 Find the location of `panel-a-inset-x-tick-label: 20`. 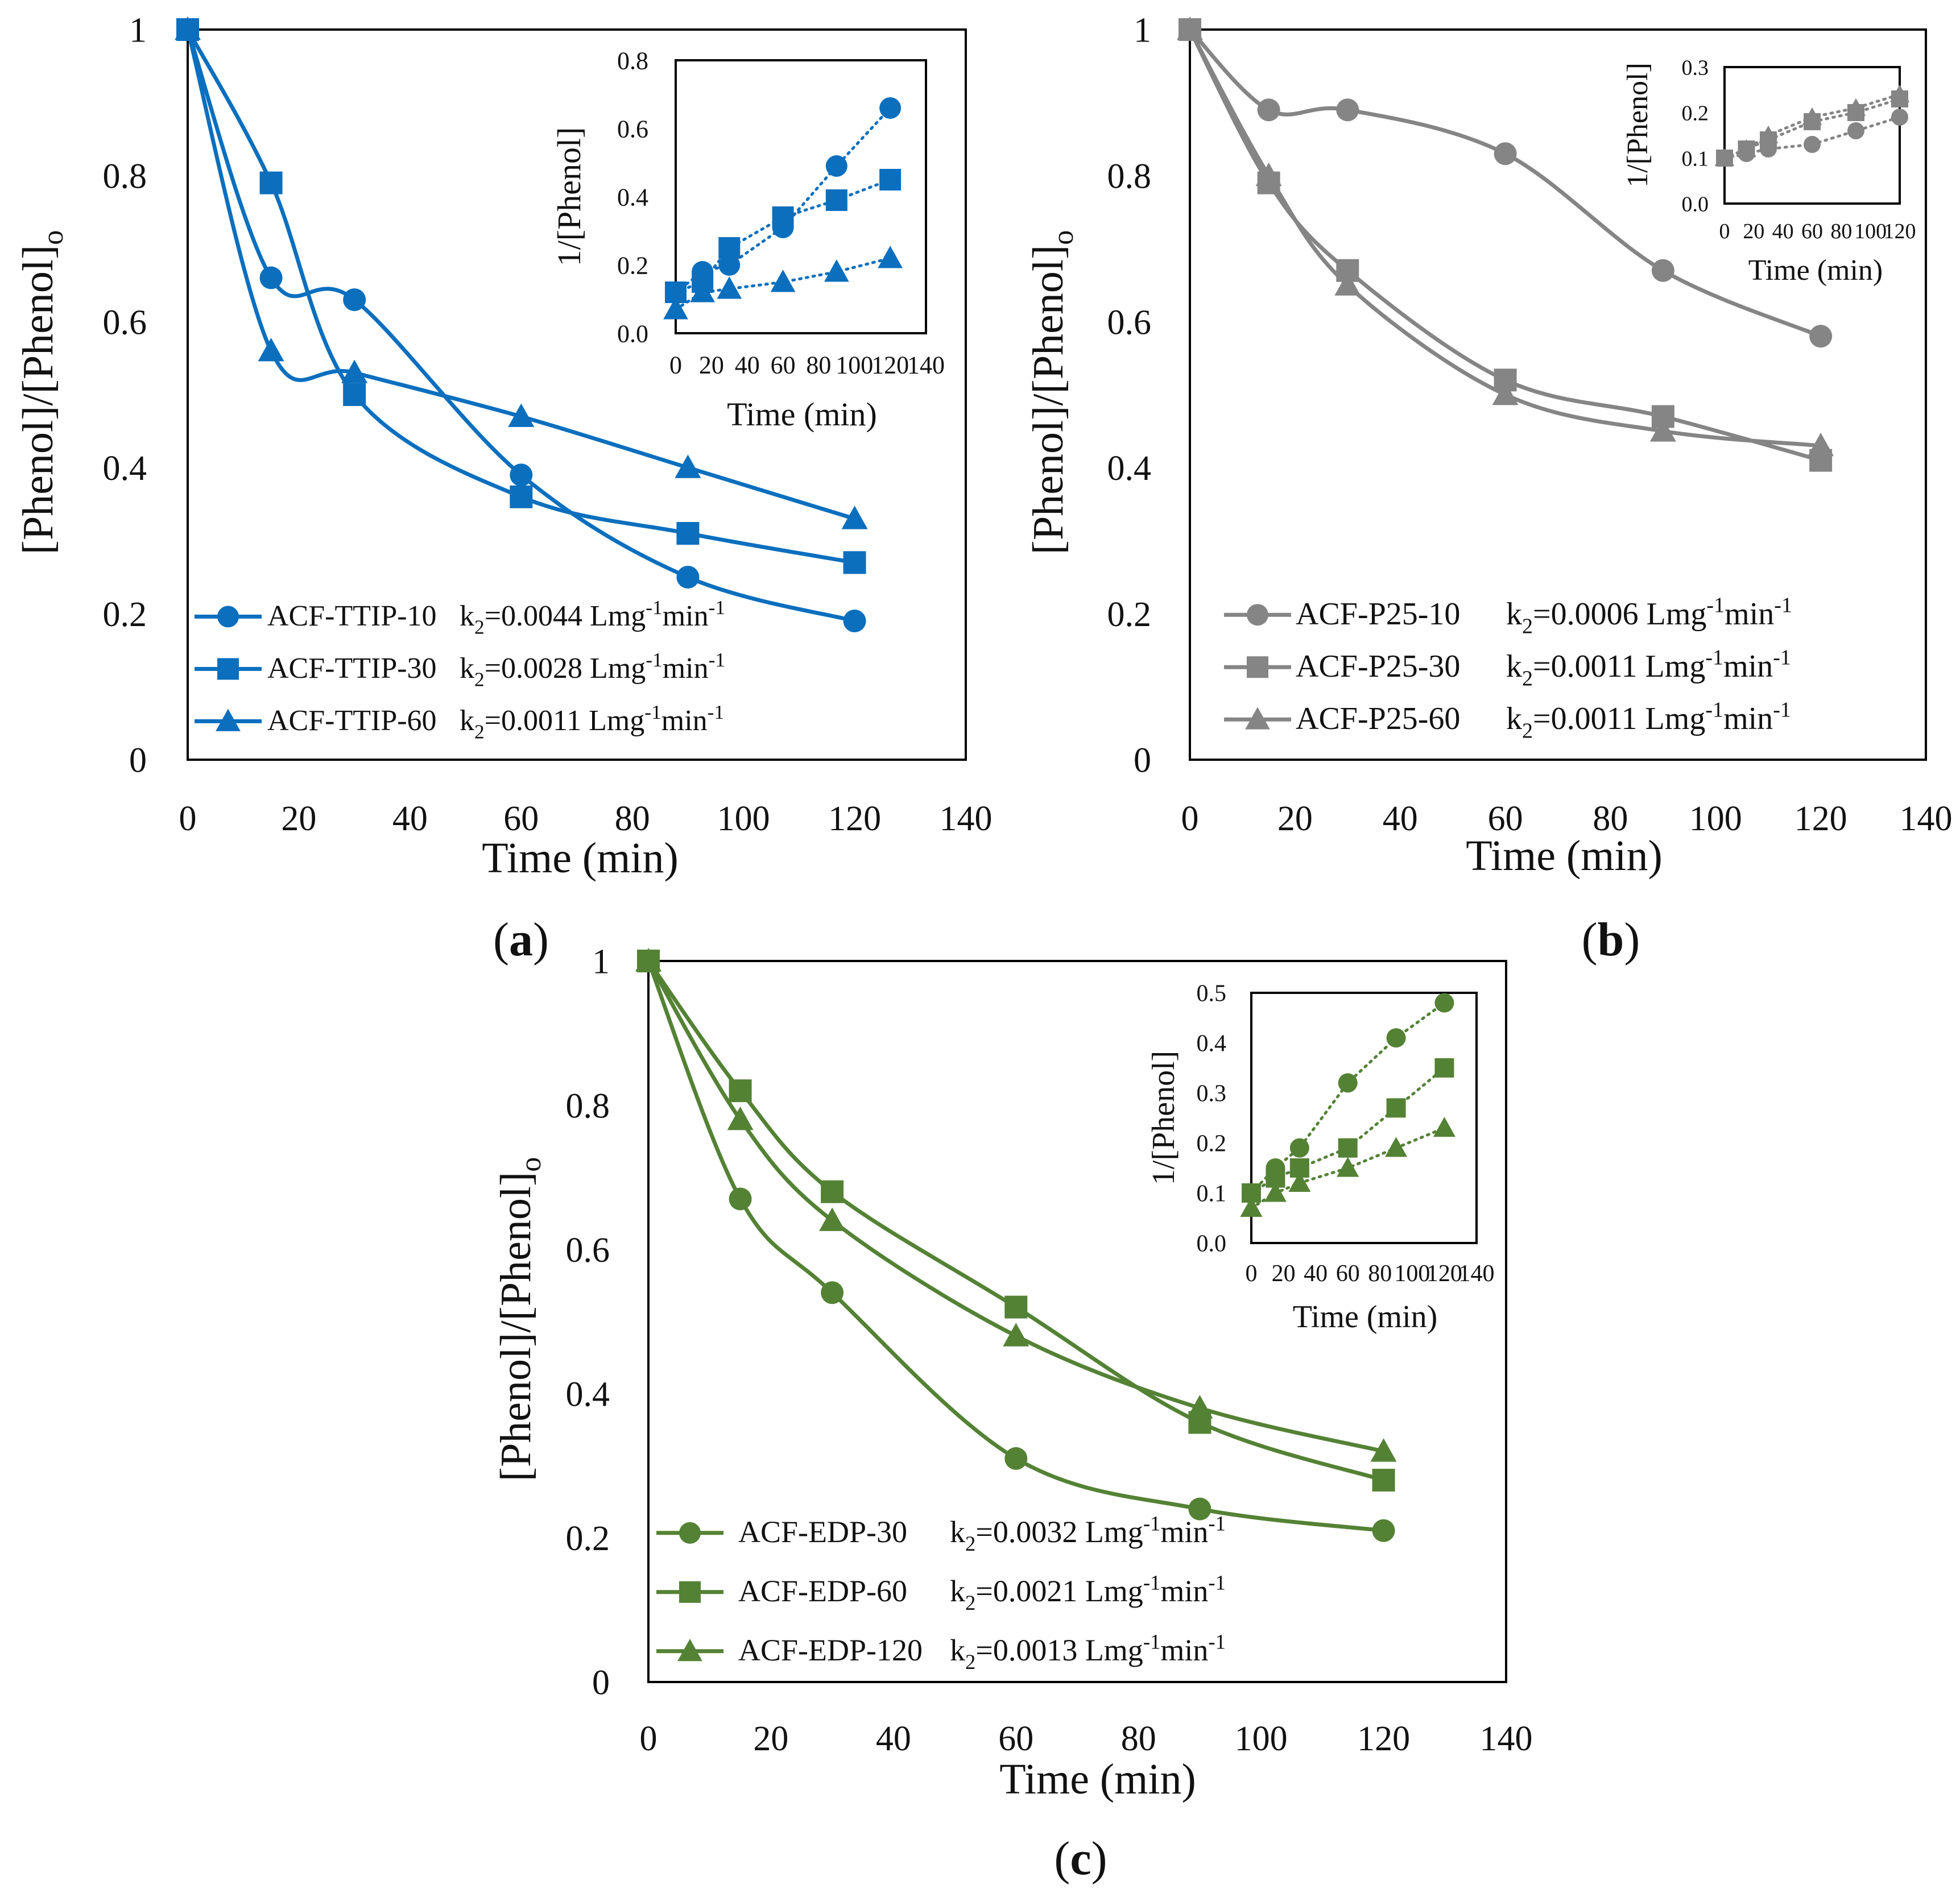

panel-a-inset-x-tick-label: 20 is located at coordinates (711, 365).